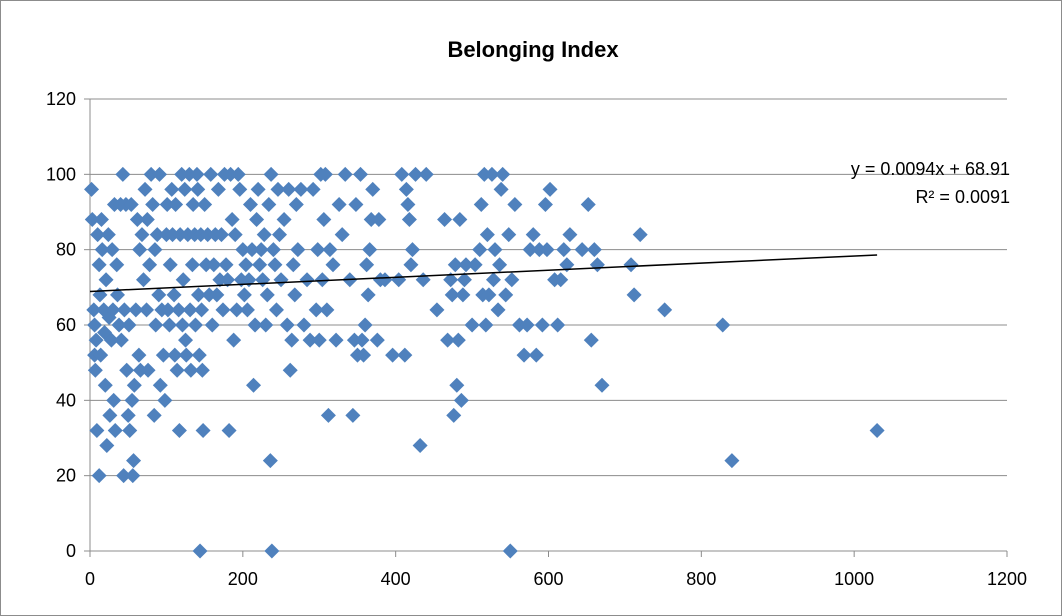  What do you see at coordinates (854, 579) in the screenshot?
I see `x-tick-label: 1000` at bounding box center [854, 579].